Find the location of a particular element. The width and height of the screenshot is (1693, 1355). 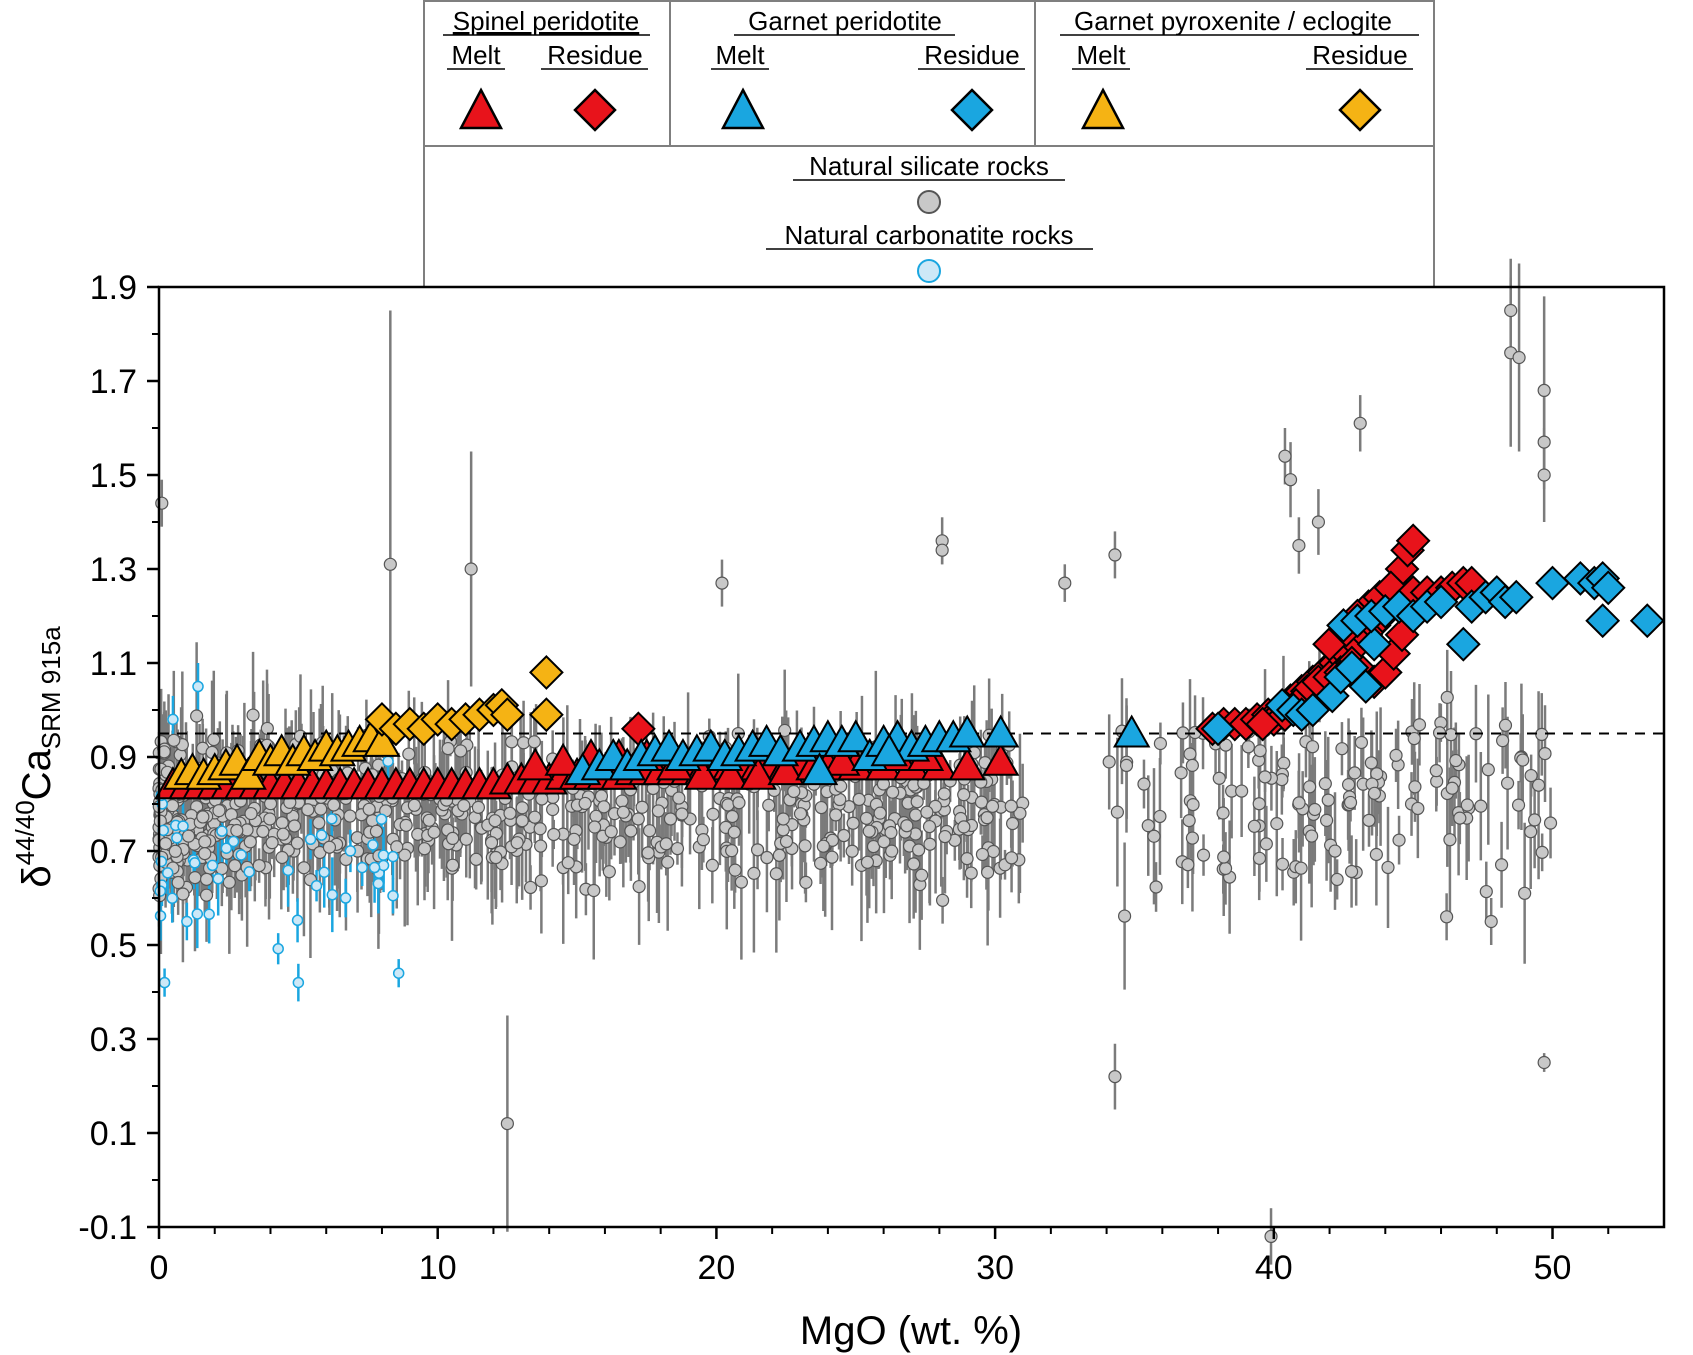

y-tick-label: 0.3 is located at coordinates (113, 1040).